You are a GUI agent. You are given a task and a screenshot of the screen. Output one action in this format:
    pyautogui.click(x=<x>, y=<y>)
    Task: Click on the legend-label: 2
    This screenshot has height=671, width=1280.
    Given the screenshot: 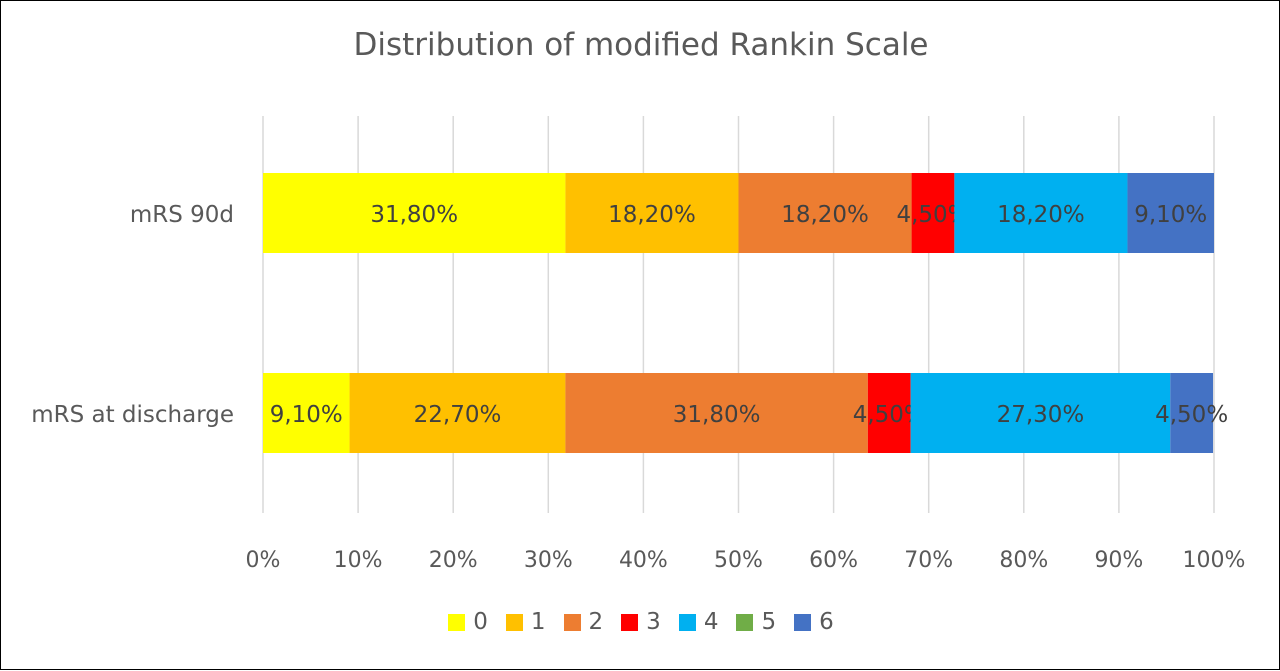 What is the action you would take?
    pyautogui.click(x=596, y=622)
    